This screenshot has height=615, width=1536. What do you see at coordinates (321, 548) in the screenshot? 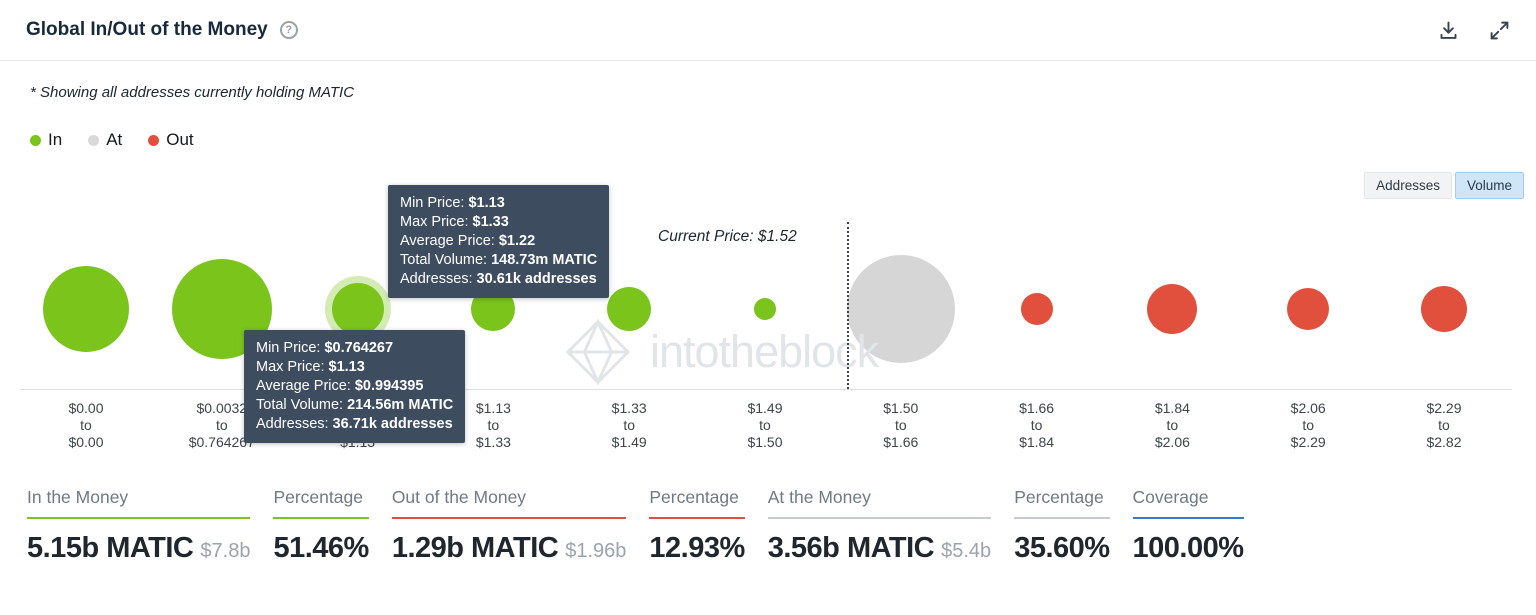
I see `stat-value: 51.46%` at bounding box center [321, 548].